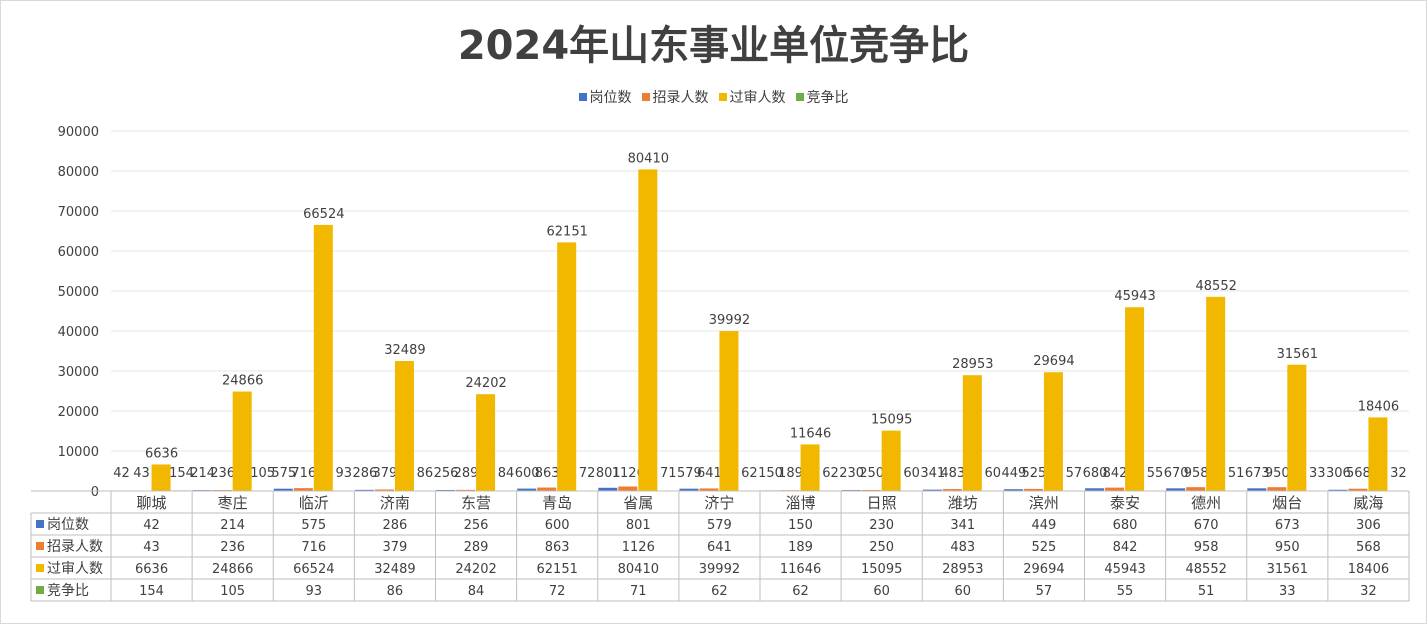 The image size is (1427, 624). Describe the element at coordinates (78, 452) in the screenshot. I see `y-tick-label: 10000` at that location.